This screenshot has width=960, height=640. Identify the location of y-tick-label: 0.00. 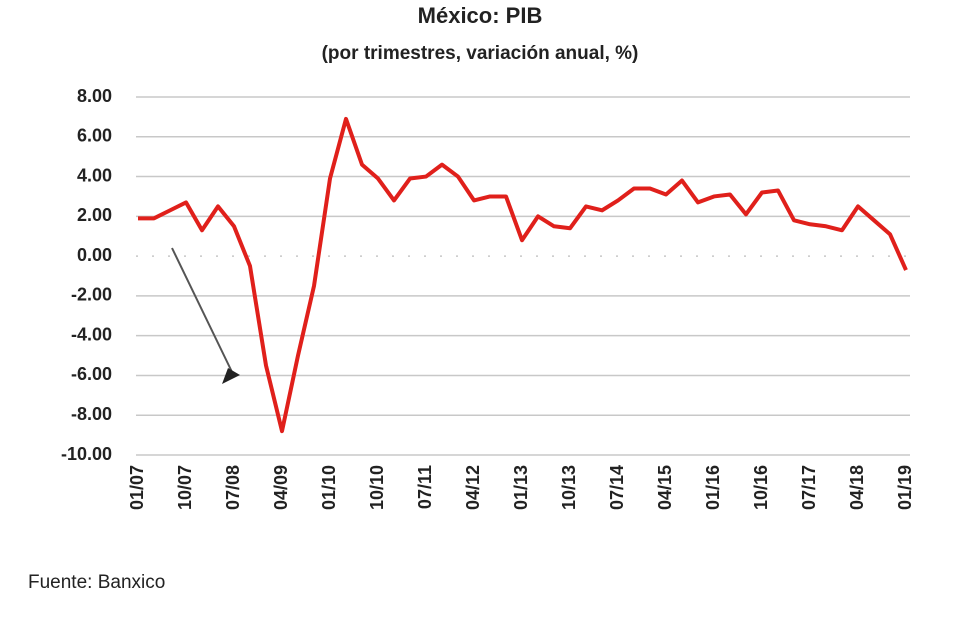
(94, 255).